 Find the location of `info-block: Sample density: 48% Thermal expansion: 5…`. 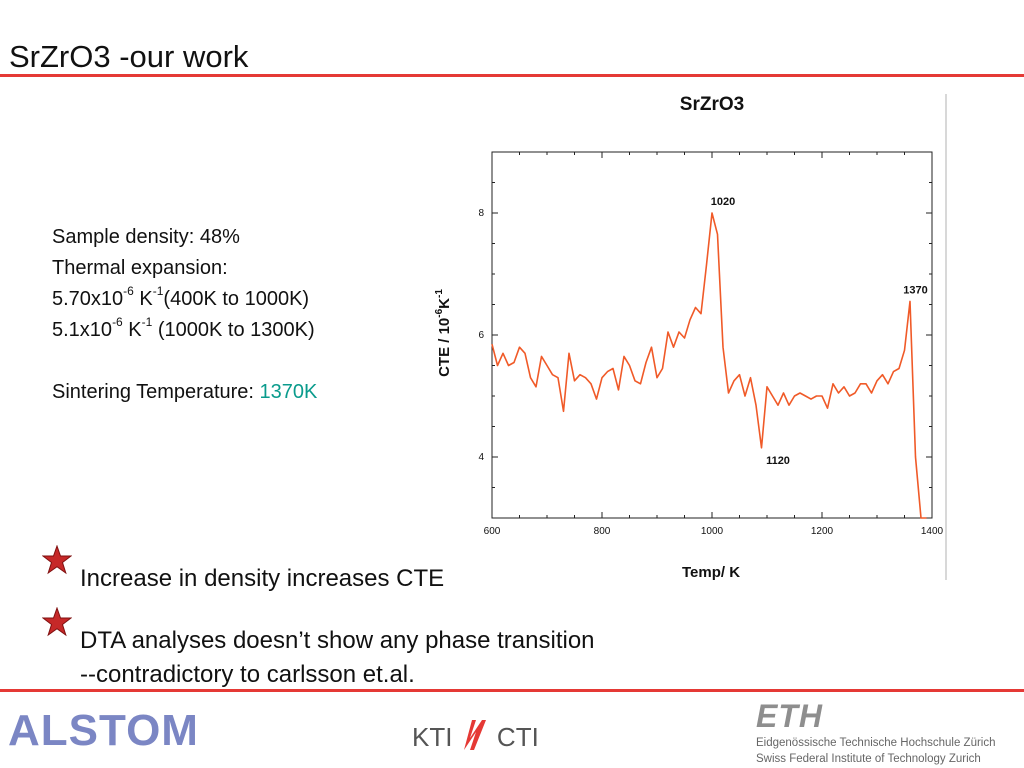

info-block: Sample density: 48% Thermal expansion: 5… is located at coordinates (184, 315).